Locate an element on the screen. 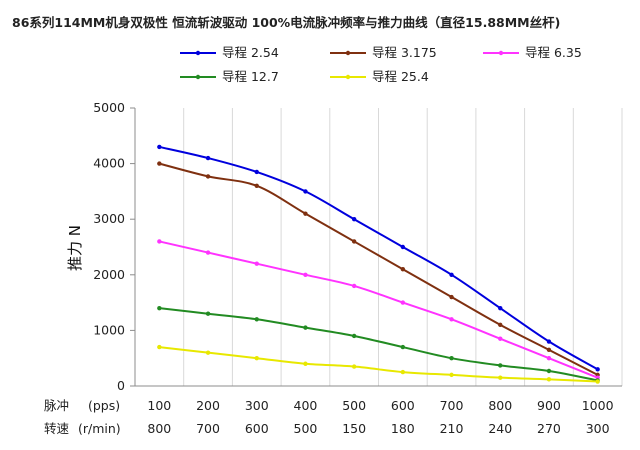 Image resolution: width=640 pixels, height=450 pixels. x-tick-label-pulse: 500 is located at coordinates (354, 405).